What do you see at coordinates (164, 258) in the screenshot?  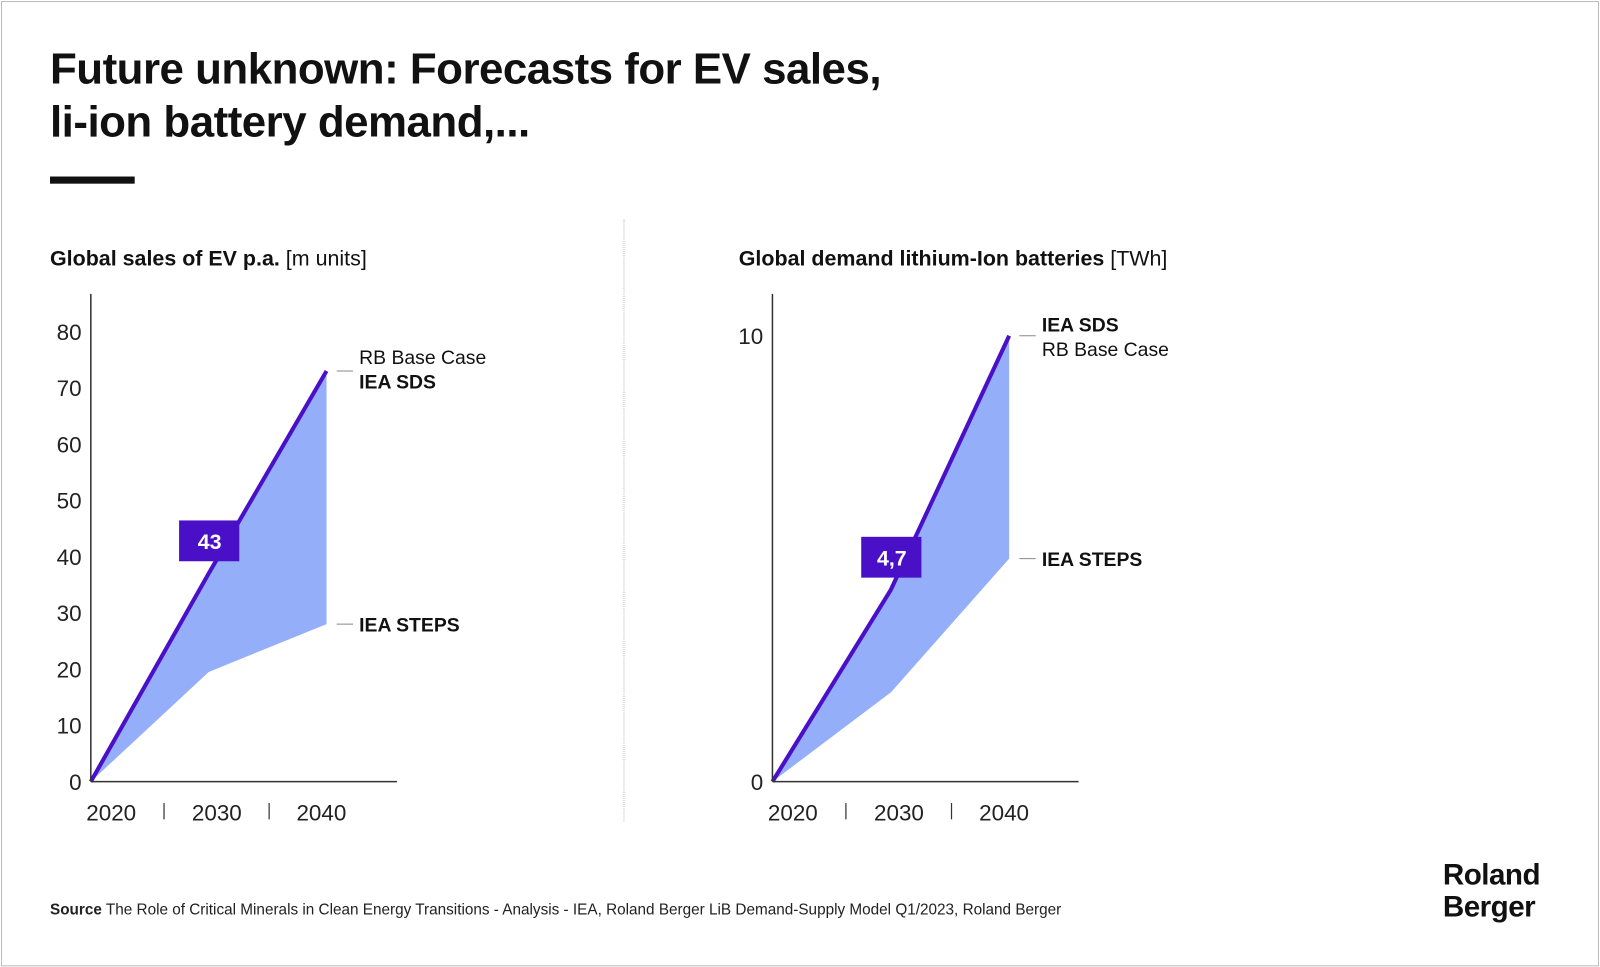 I see `chart1-title-text: Global sales of EV p.a.` at bounding box center [164, 258].